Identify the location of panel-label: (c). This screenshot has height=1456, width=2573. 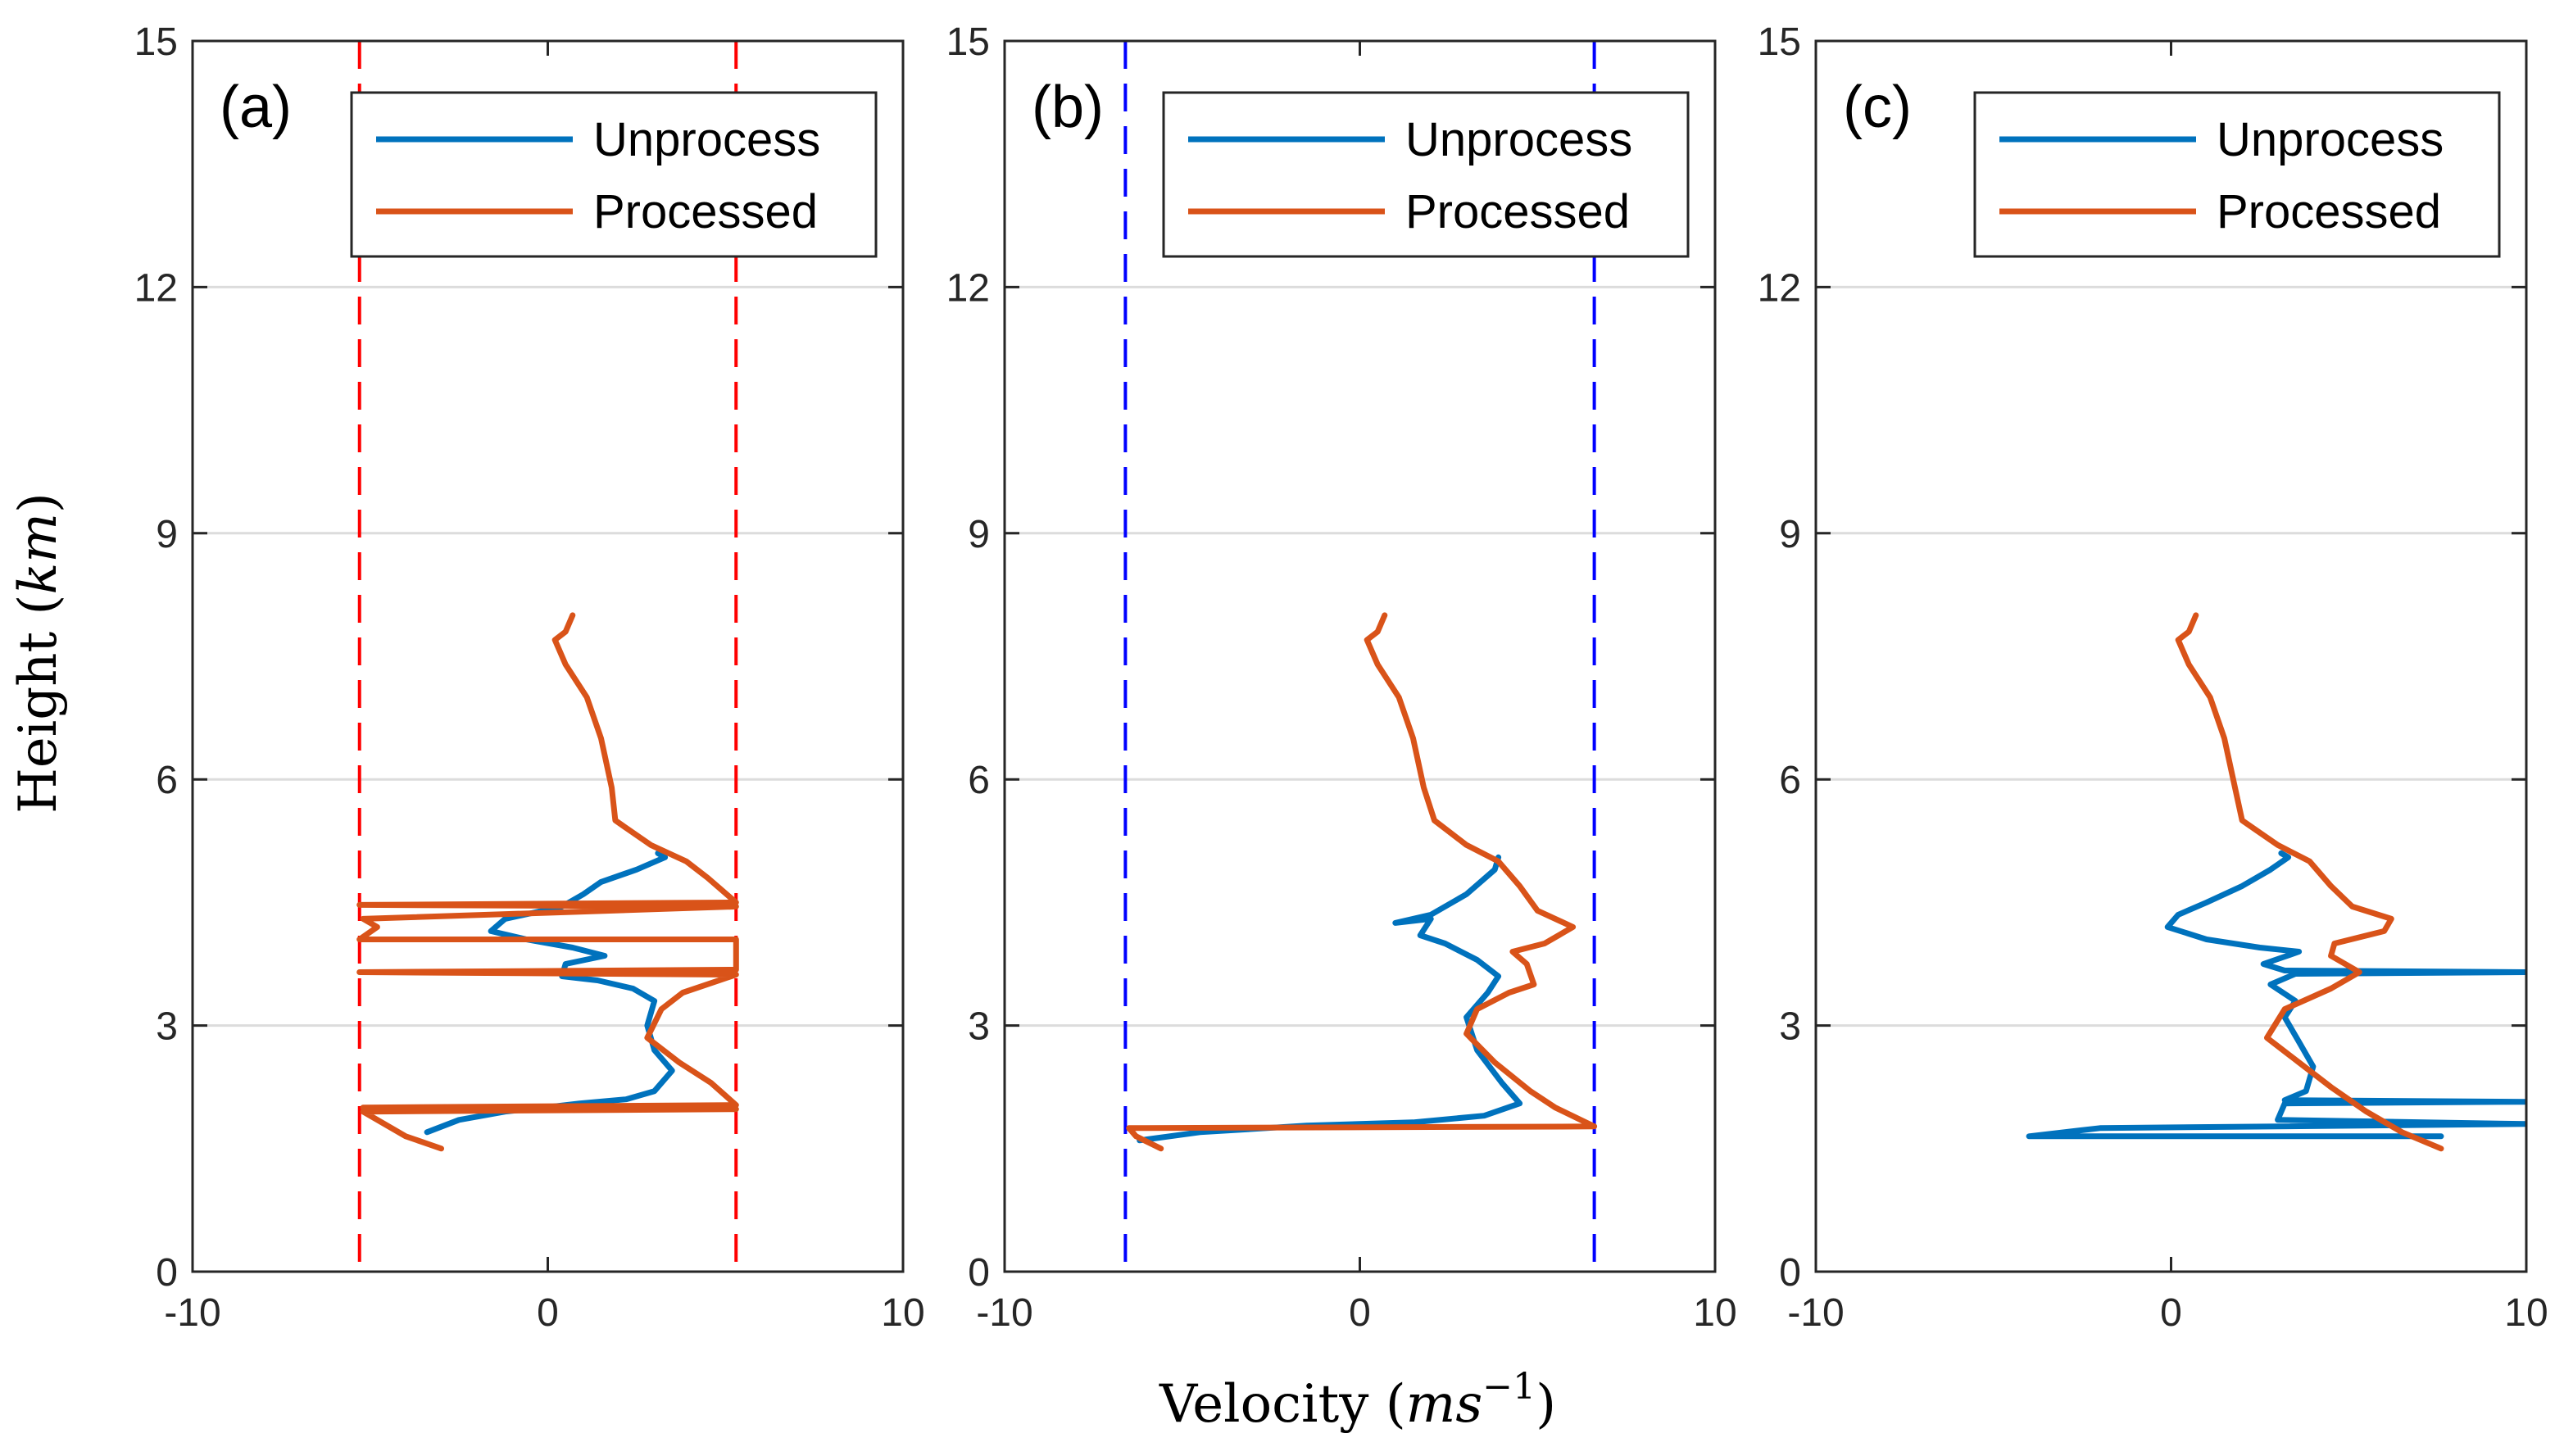
(1877, 108).